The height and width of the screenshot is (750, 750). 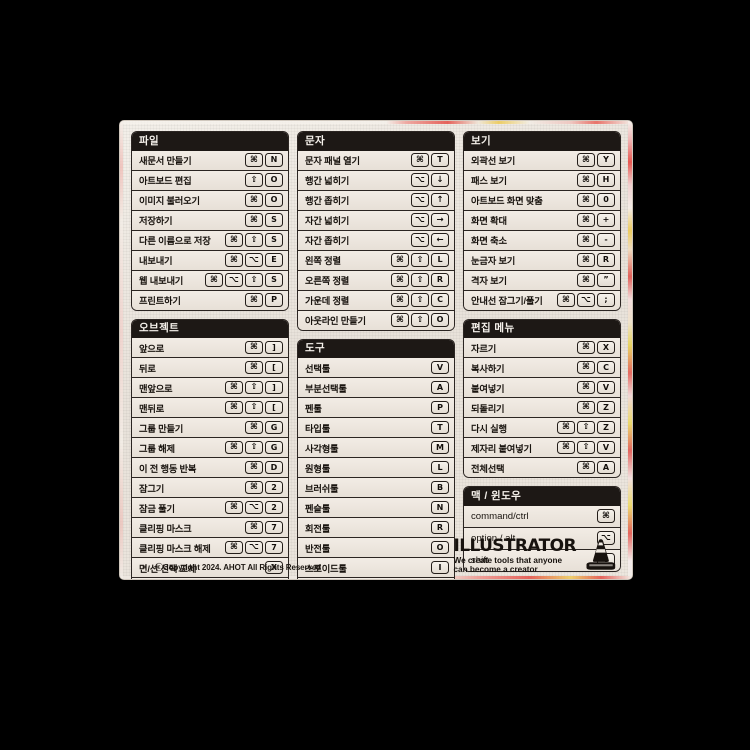 I want to click on shortcut-row: 자간 넓히기 ⌥ →, so click(x=376, y=219).